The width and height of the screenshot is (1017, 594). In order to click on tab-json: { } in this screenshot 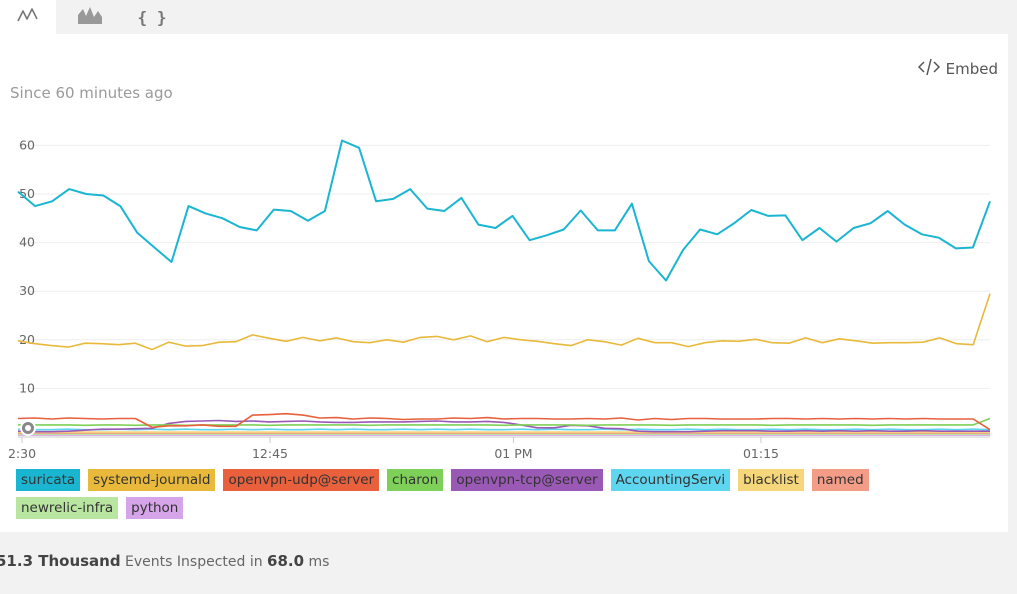, I will do `click(152, 17)`.